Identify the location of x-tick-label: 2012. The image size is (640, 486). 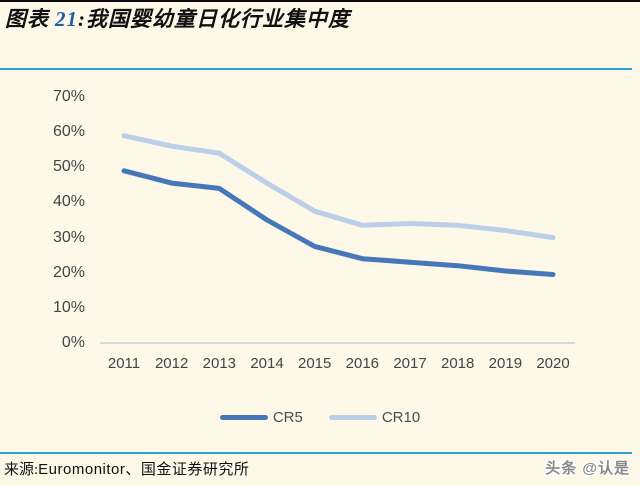
(171, 363).